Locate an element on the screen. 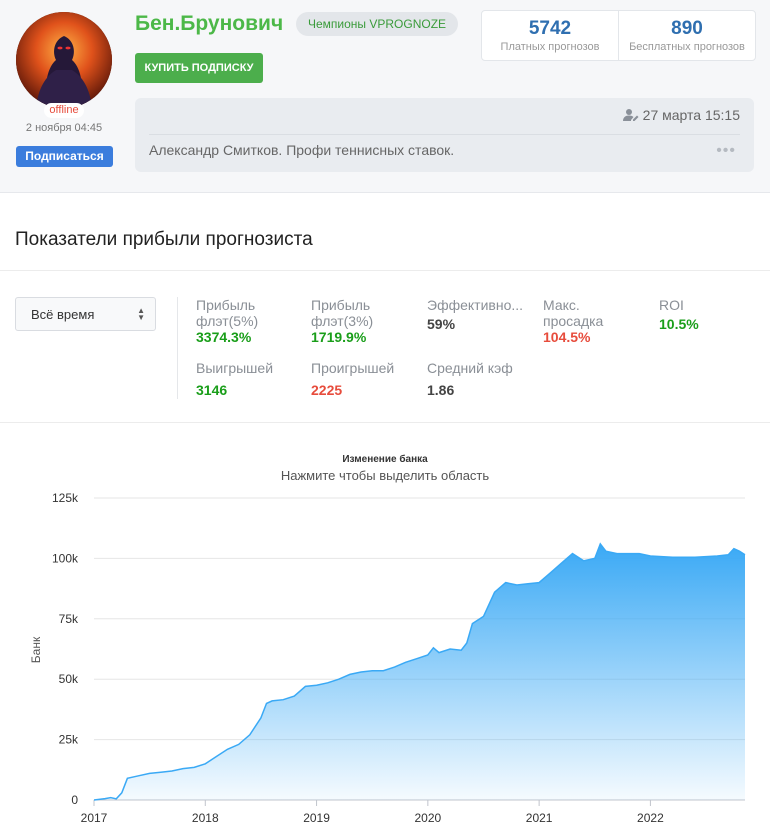  y-axis-label: Банк is located at coordinates (36, 649).